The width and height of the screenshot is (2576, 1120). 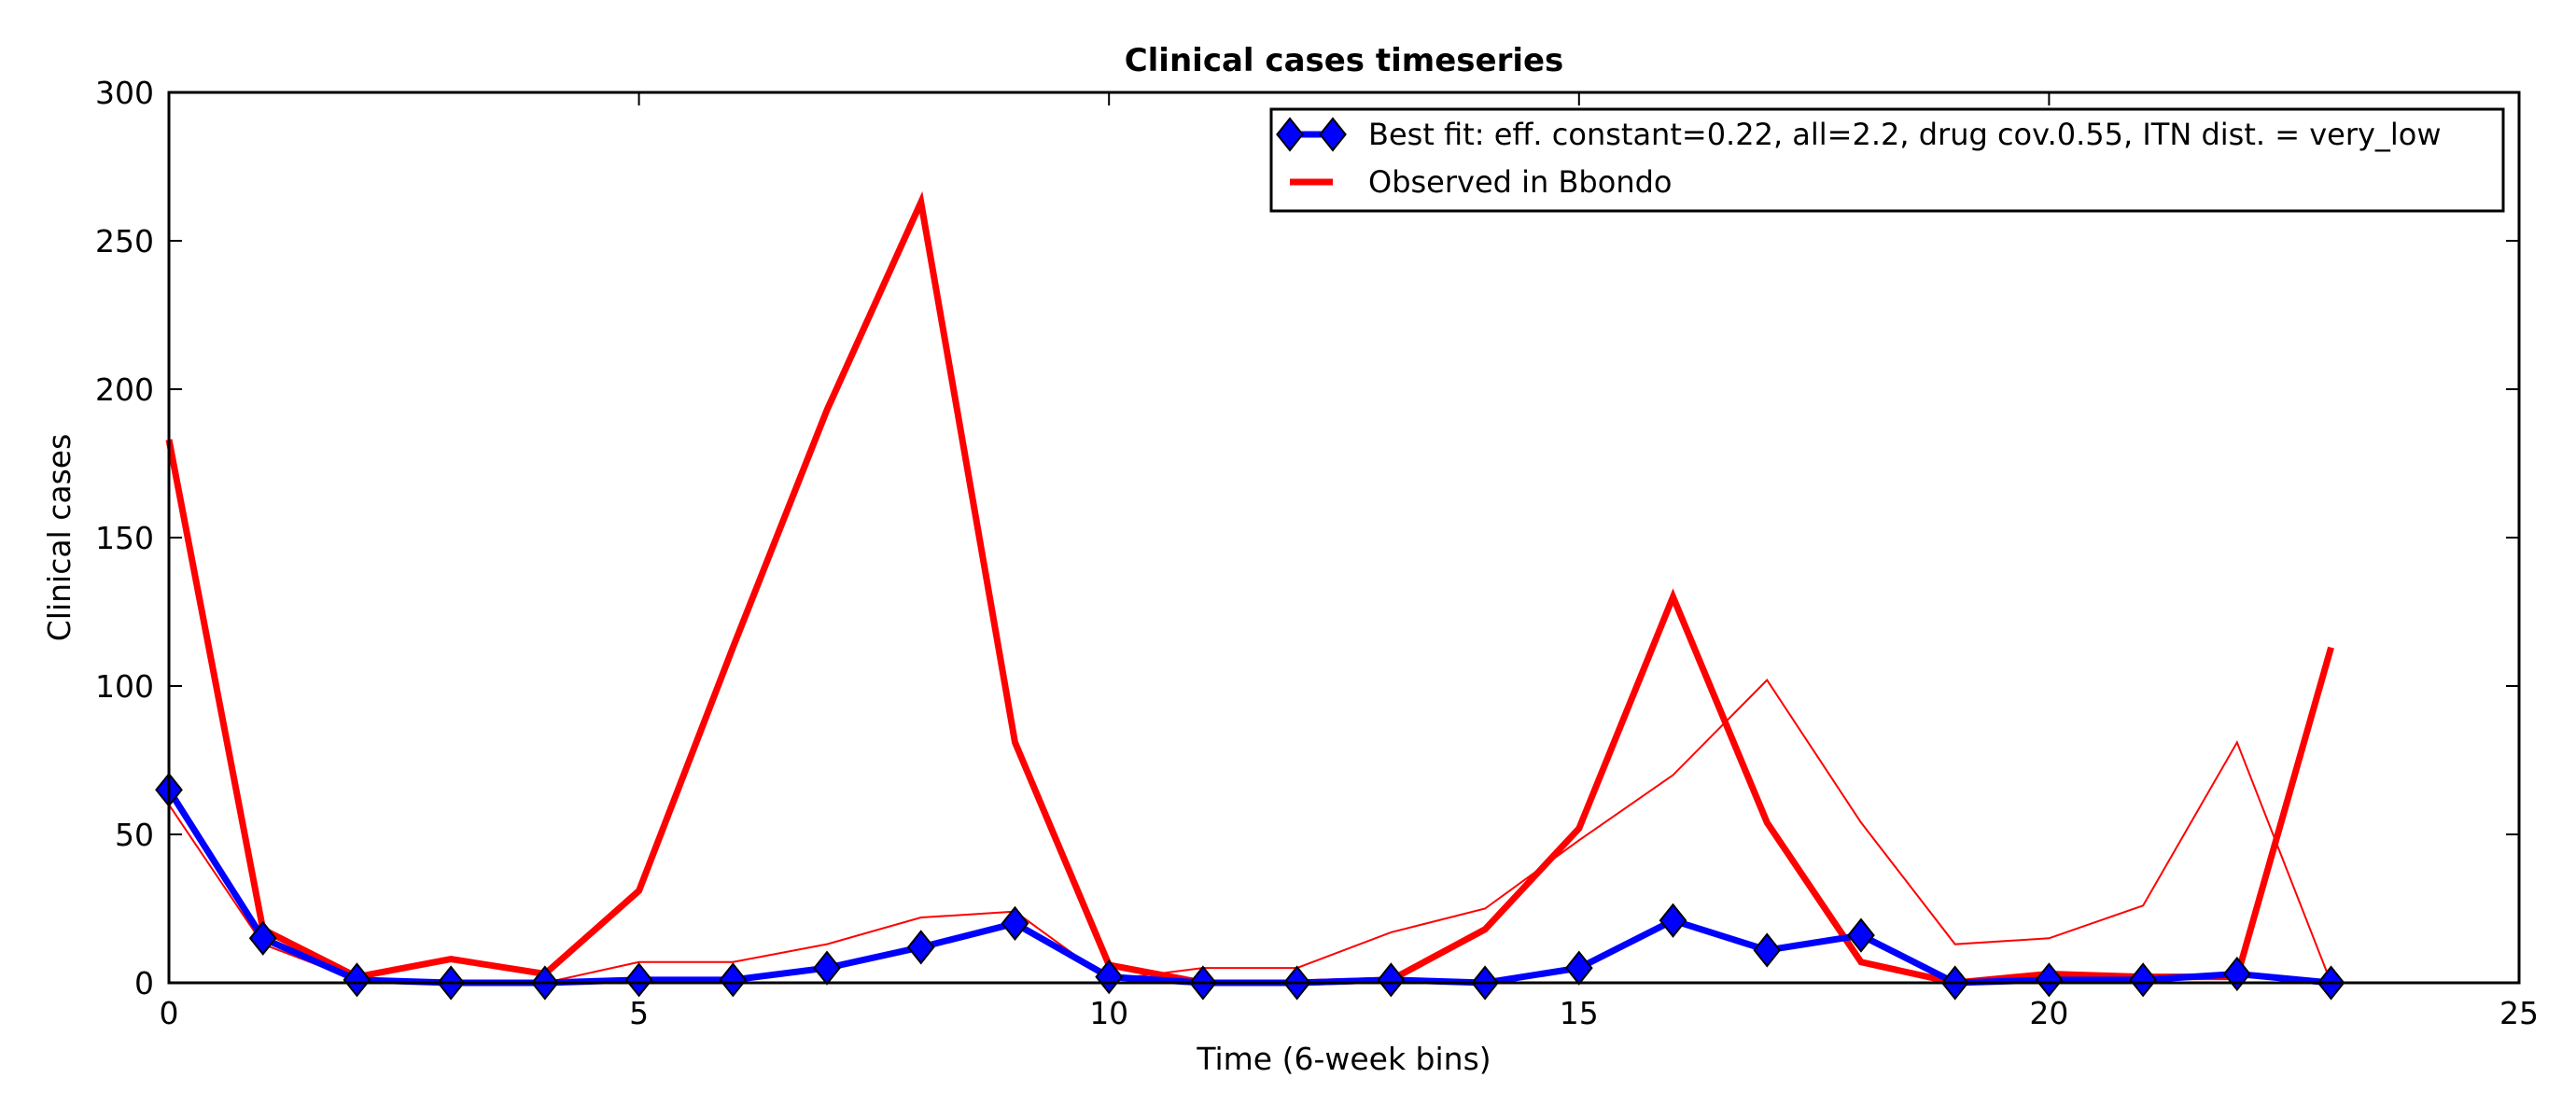 What do you see at coordinates (124, 538) in the screenshot?
I see `y-tick-label: 150` at bounding box center [124, 538].